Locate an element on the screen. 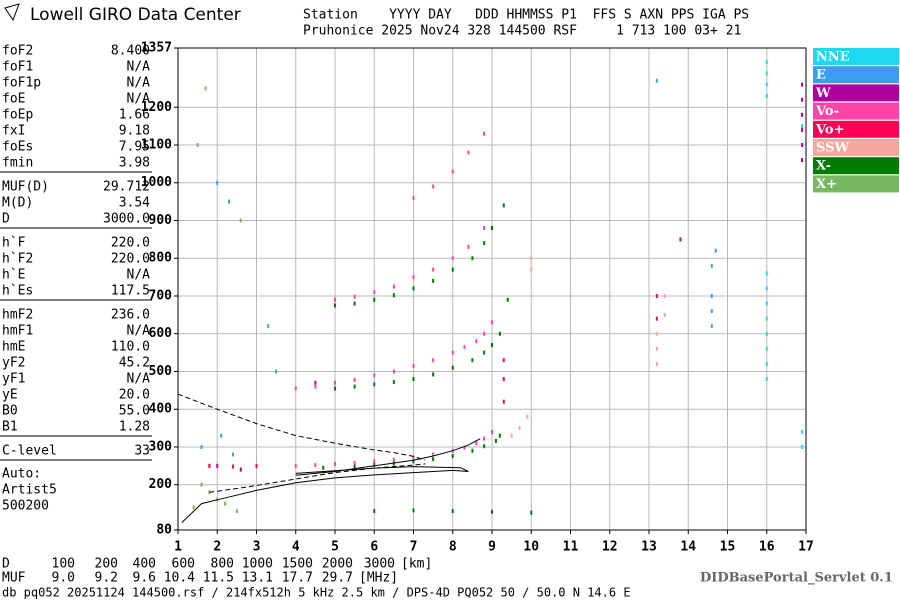 This screenshot has width=900, height=600. param-name: foF1p is located at coordinates (21, 83).